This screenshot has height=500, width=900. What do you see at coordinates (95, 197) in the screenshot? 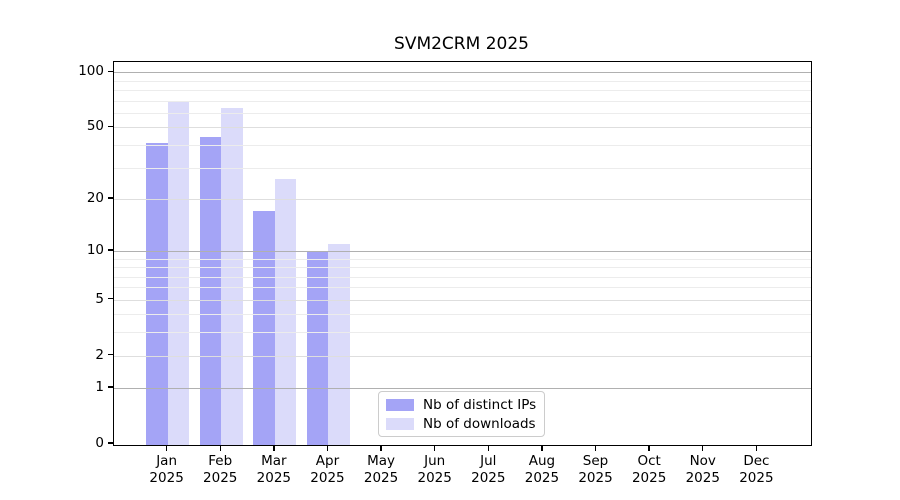
I see `y-tick-label-20: 20` at bounding box center [95, 197].